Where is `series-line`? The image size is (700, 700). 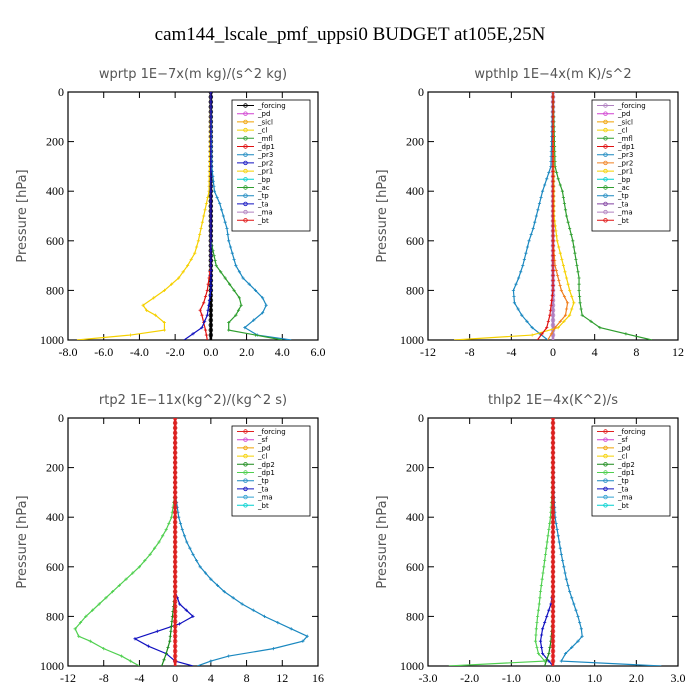 series-line is located at coordinates (533, 216).